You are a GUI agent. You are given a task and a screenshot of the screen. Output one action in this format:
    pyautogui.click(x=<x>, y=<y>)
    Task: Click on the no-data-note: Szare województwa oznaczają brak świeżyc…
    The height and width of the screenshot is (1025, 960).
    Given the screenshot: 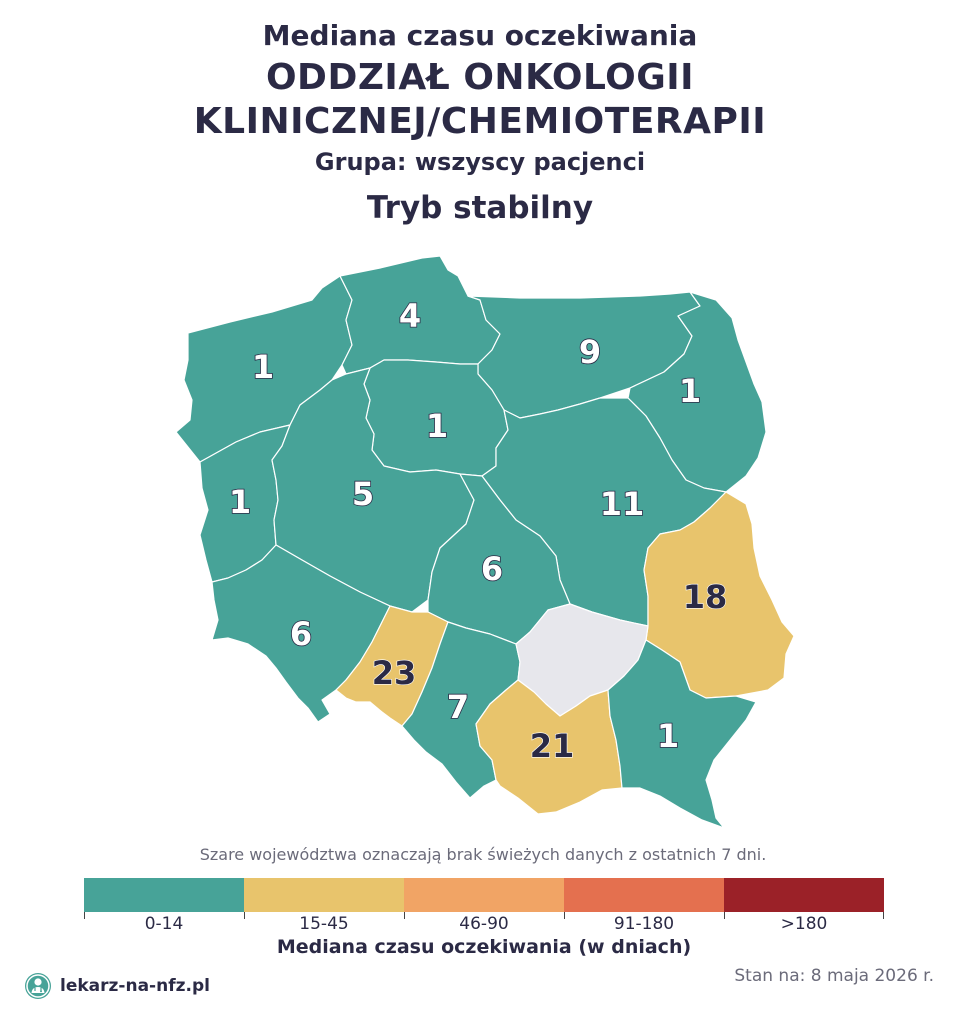 What is the action you would take?
    pyautogui.click(x=483, y=854)
    